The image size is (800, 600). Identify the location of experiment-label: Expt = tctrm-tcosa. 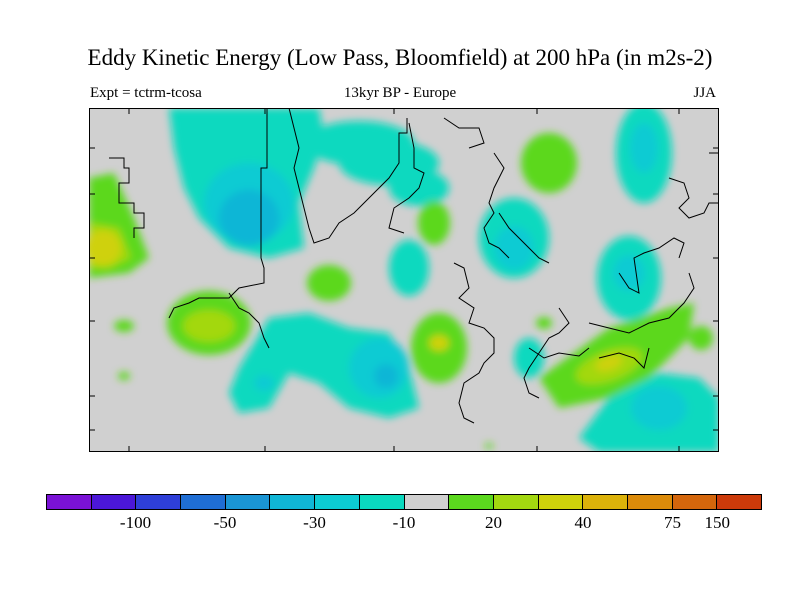
(146, 93).